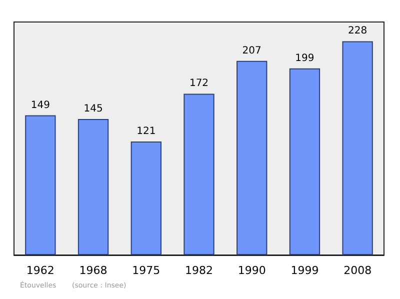  Describe the element at coordinates (40, 105) in the screenshot. I see `data-label: 149` at that location.